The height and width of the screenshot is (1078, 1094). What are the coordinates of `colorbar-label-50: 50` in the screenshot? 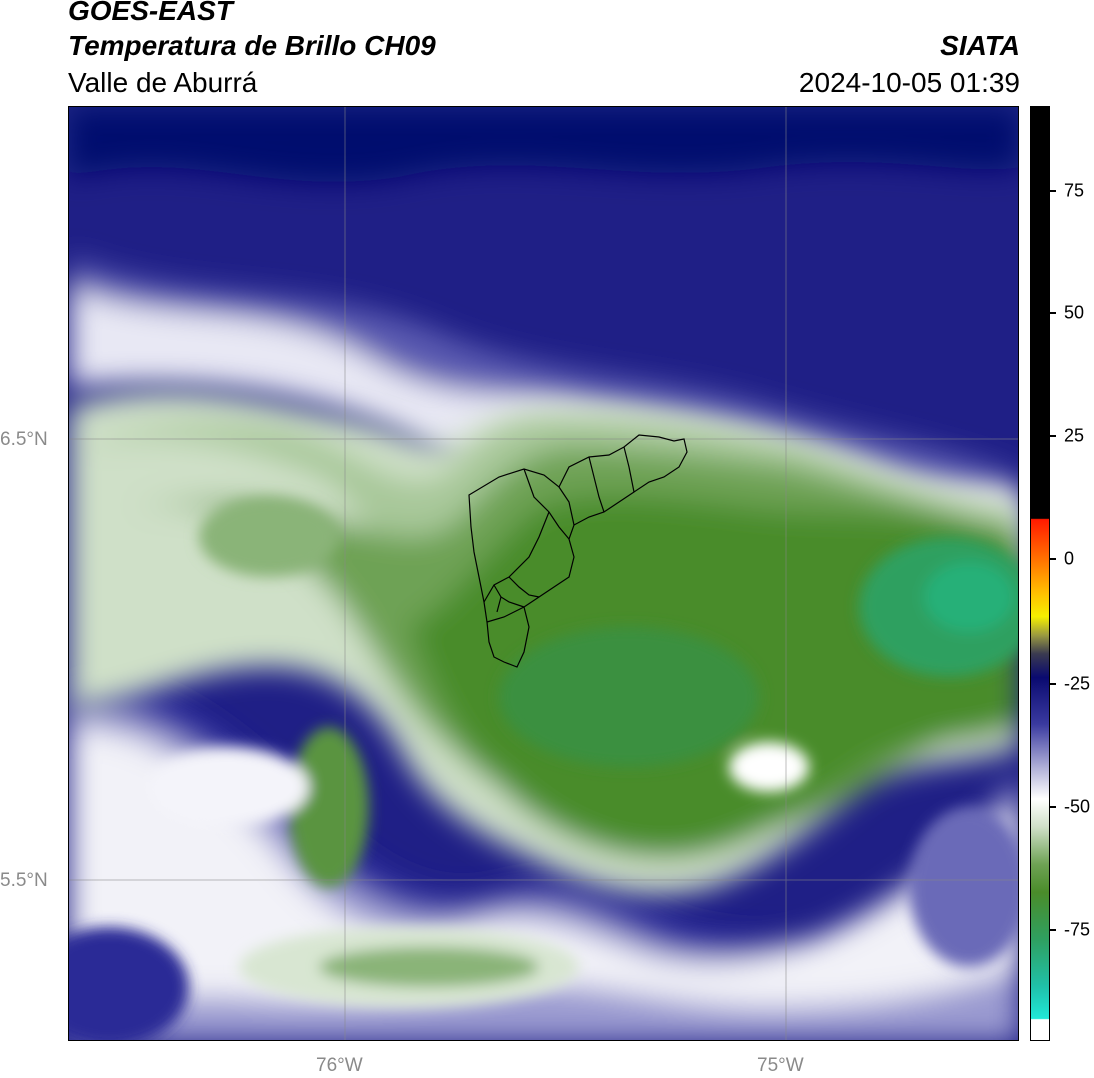 It's located at (1074, 312).